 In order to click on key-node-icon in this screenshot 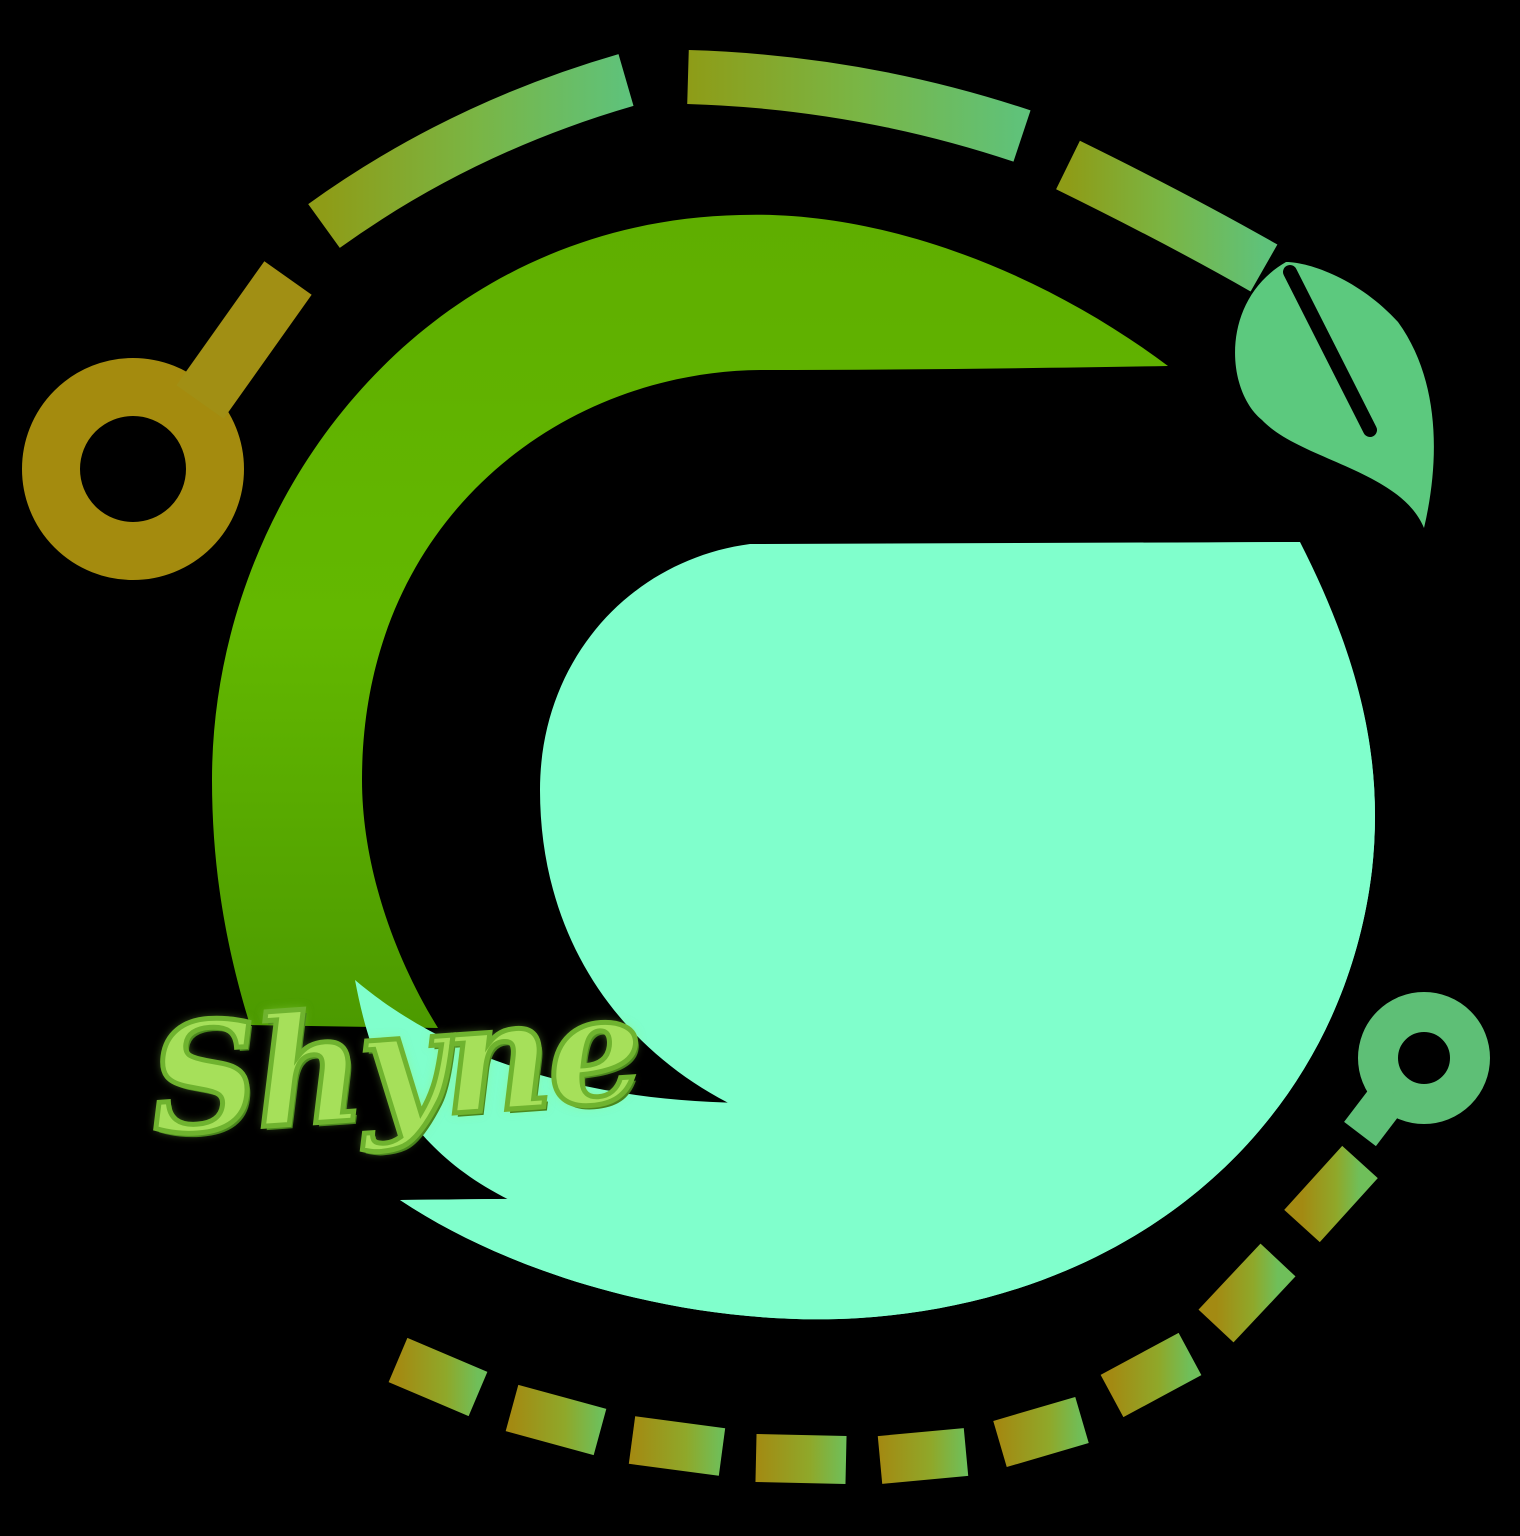, I will do `click(167, 420)`.